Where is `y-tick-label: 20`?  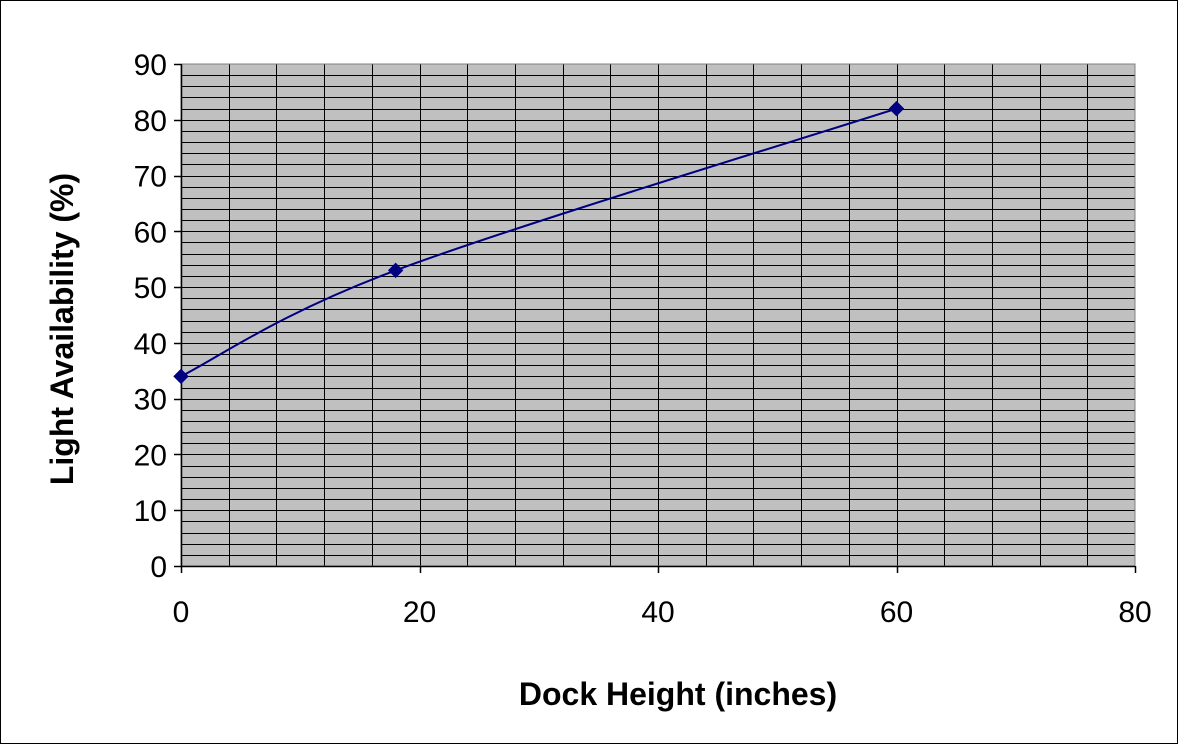
y-tick-label: 20 is located at coordinates (150, 455).